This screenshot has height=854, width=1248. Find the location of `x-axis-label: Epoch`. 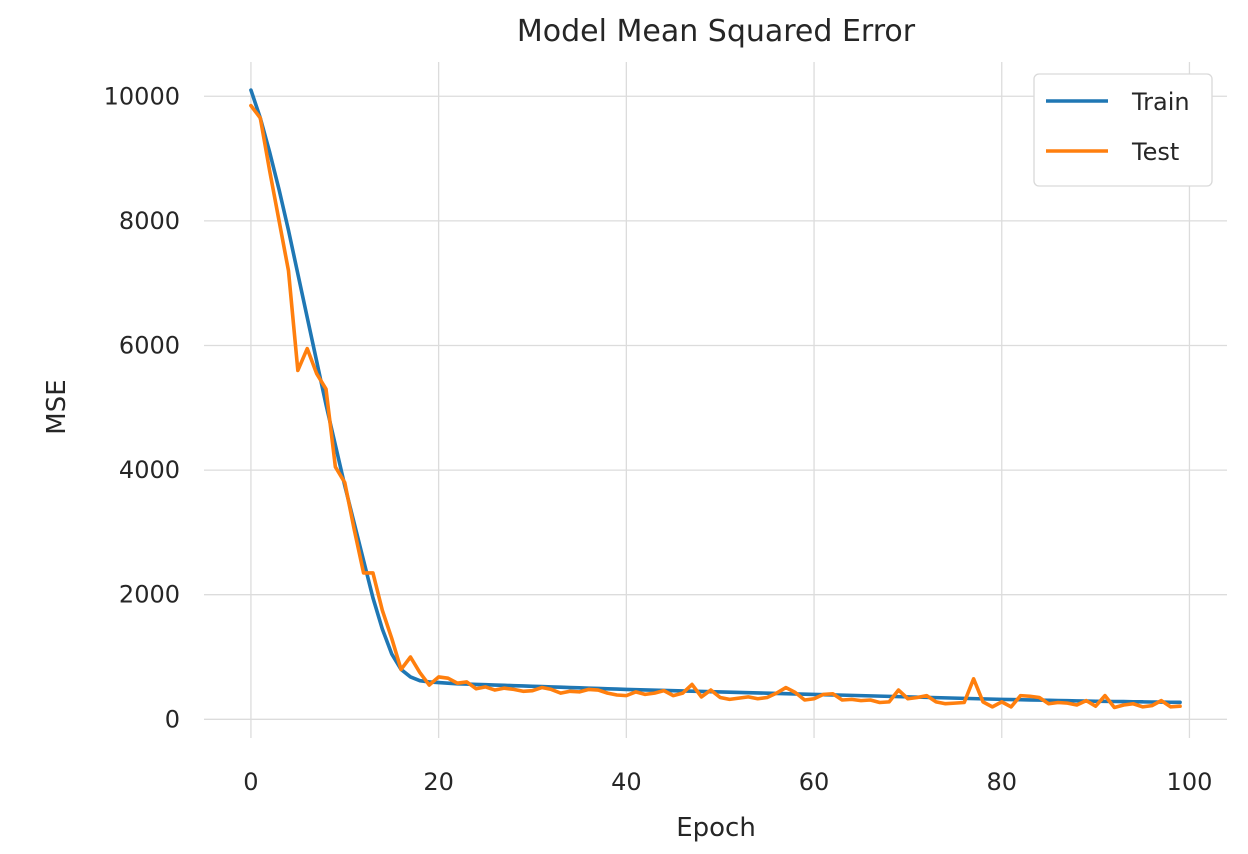

x-axis-label: Epoch is located at coordinates (716, 828).